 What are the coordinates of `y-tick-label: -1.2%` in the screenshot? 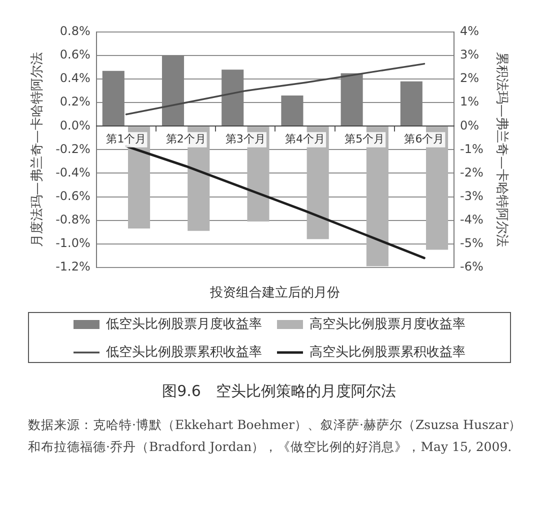 It's located at (73, 267).